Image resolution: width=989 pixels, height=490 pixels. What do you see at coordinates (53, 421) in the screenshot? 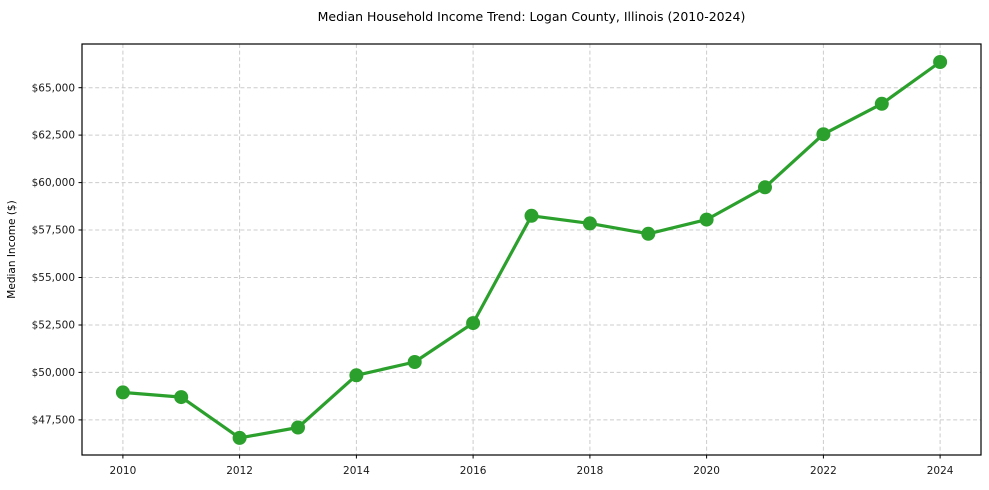
I see `y-tick-label: $47,500` at bounding box center [53, 421].